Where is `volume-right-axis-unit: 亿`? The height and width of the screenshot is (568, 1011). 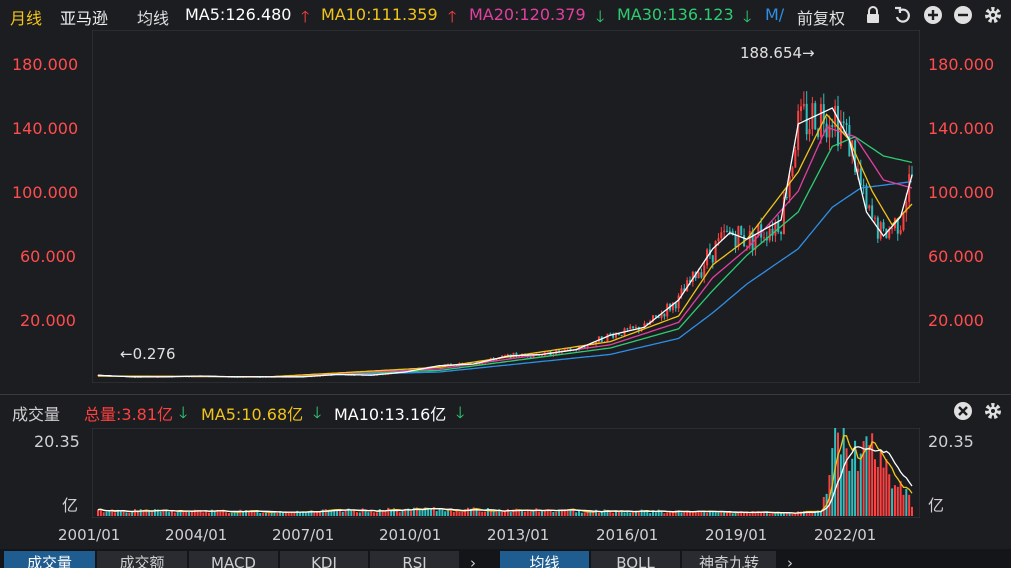 volume-right-axis-unit: 亿 is located at coordinates (936, 505).